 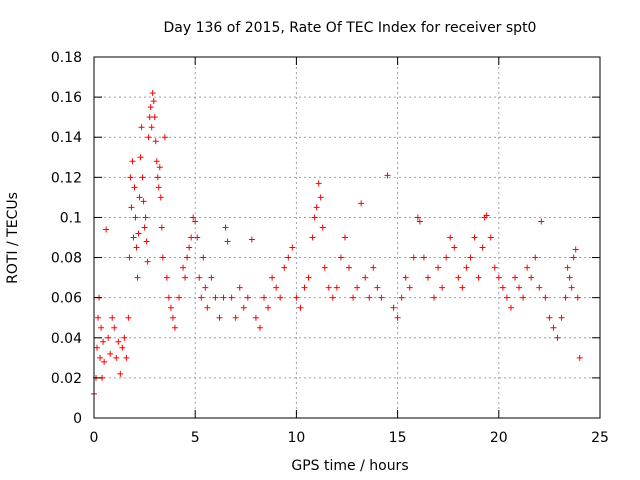 What do you see at coordinates (66, 259) in the screenshot?
I see `y-tick-label: 0.08` at bounding box center [66, 259].